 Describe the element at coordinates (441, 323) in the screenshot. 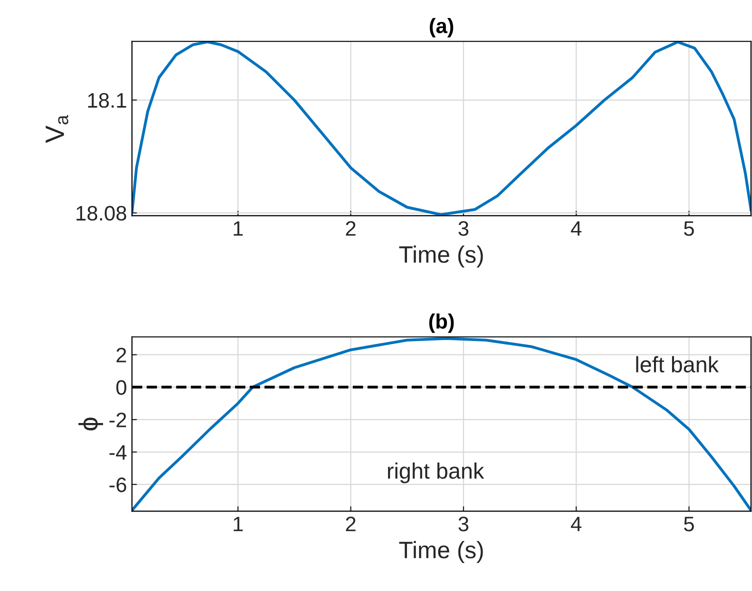

I see `chart-title: (b)` at that location.